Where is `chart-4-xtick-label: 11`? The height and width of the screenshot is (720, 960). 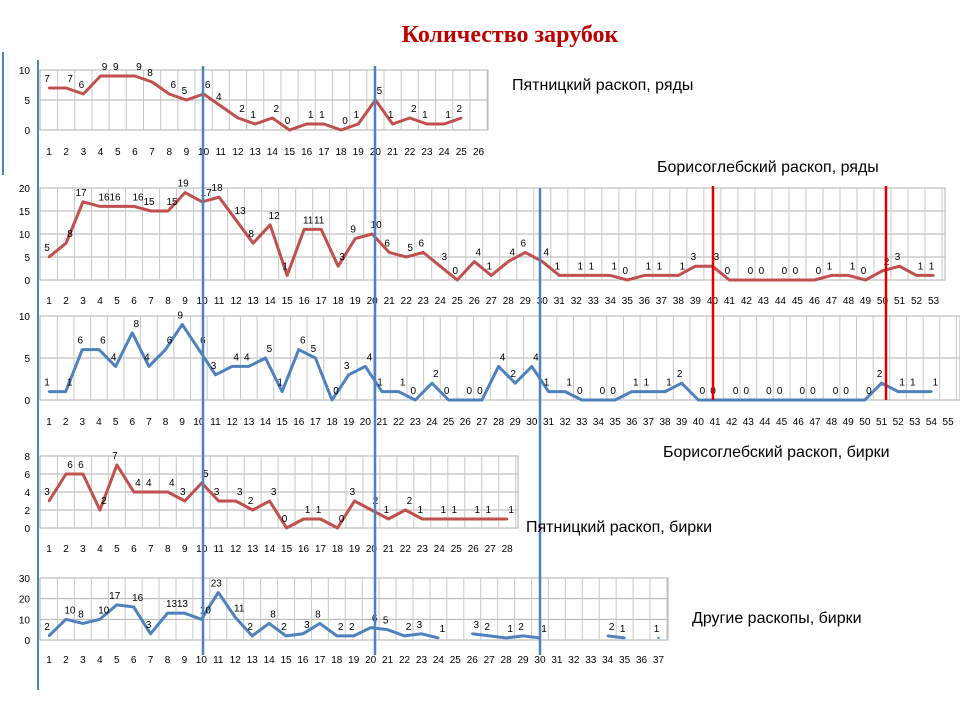
chart-4-xtick-label: 11 is located at coordinates (218, 660).